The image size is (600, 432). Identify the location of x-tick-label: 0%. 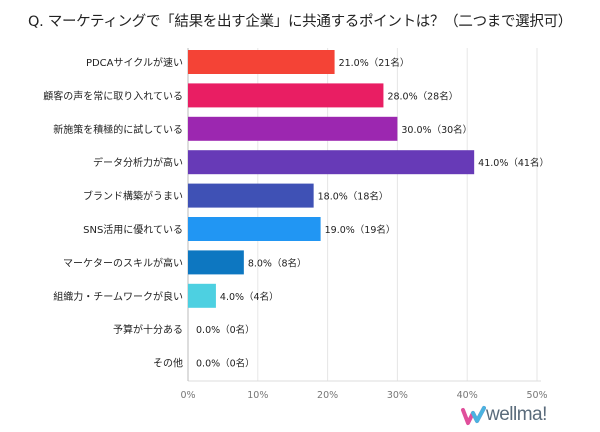
(187, 395).